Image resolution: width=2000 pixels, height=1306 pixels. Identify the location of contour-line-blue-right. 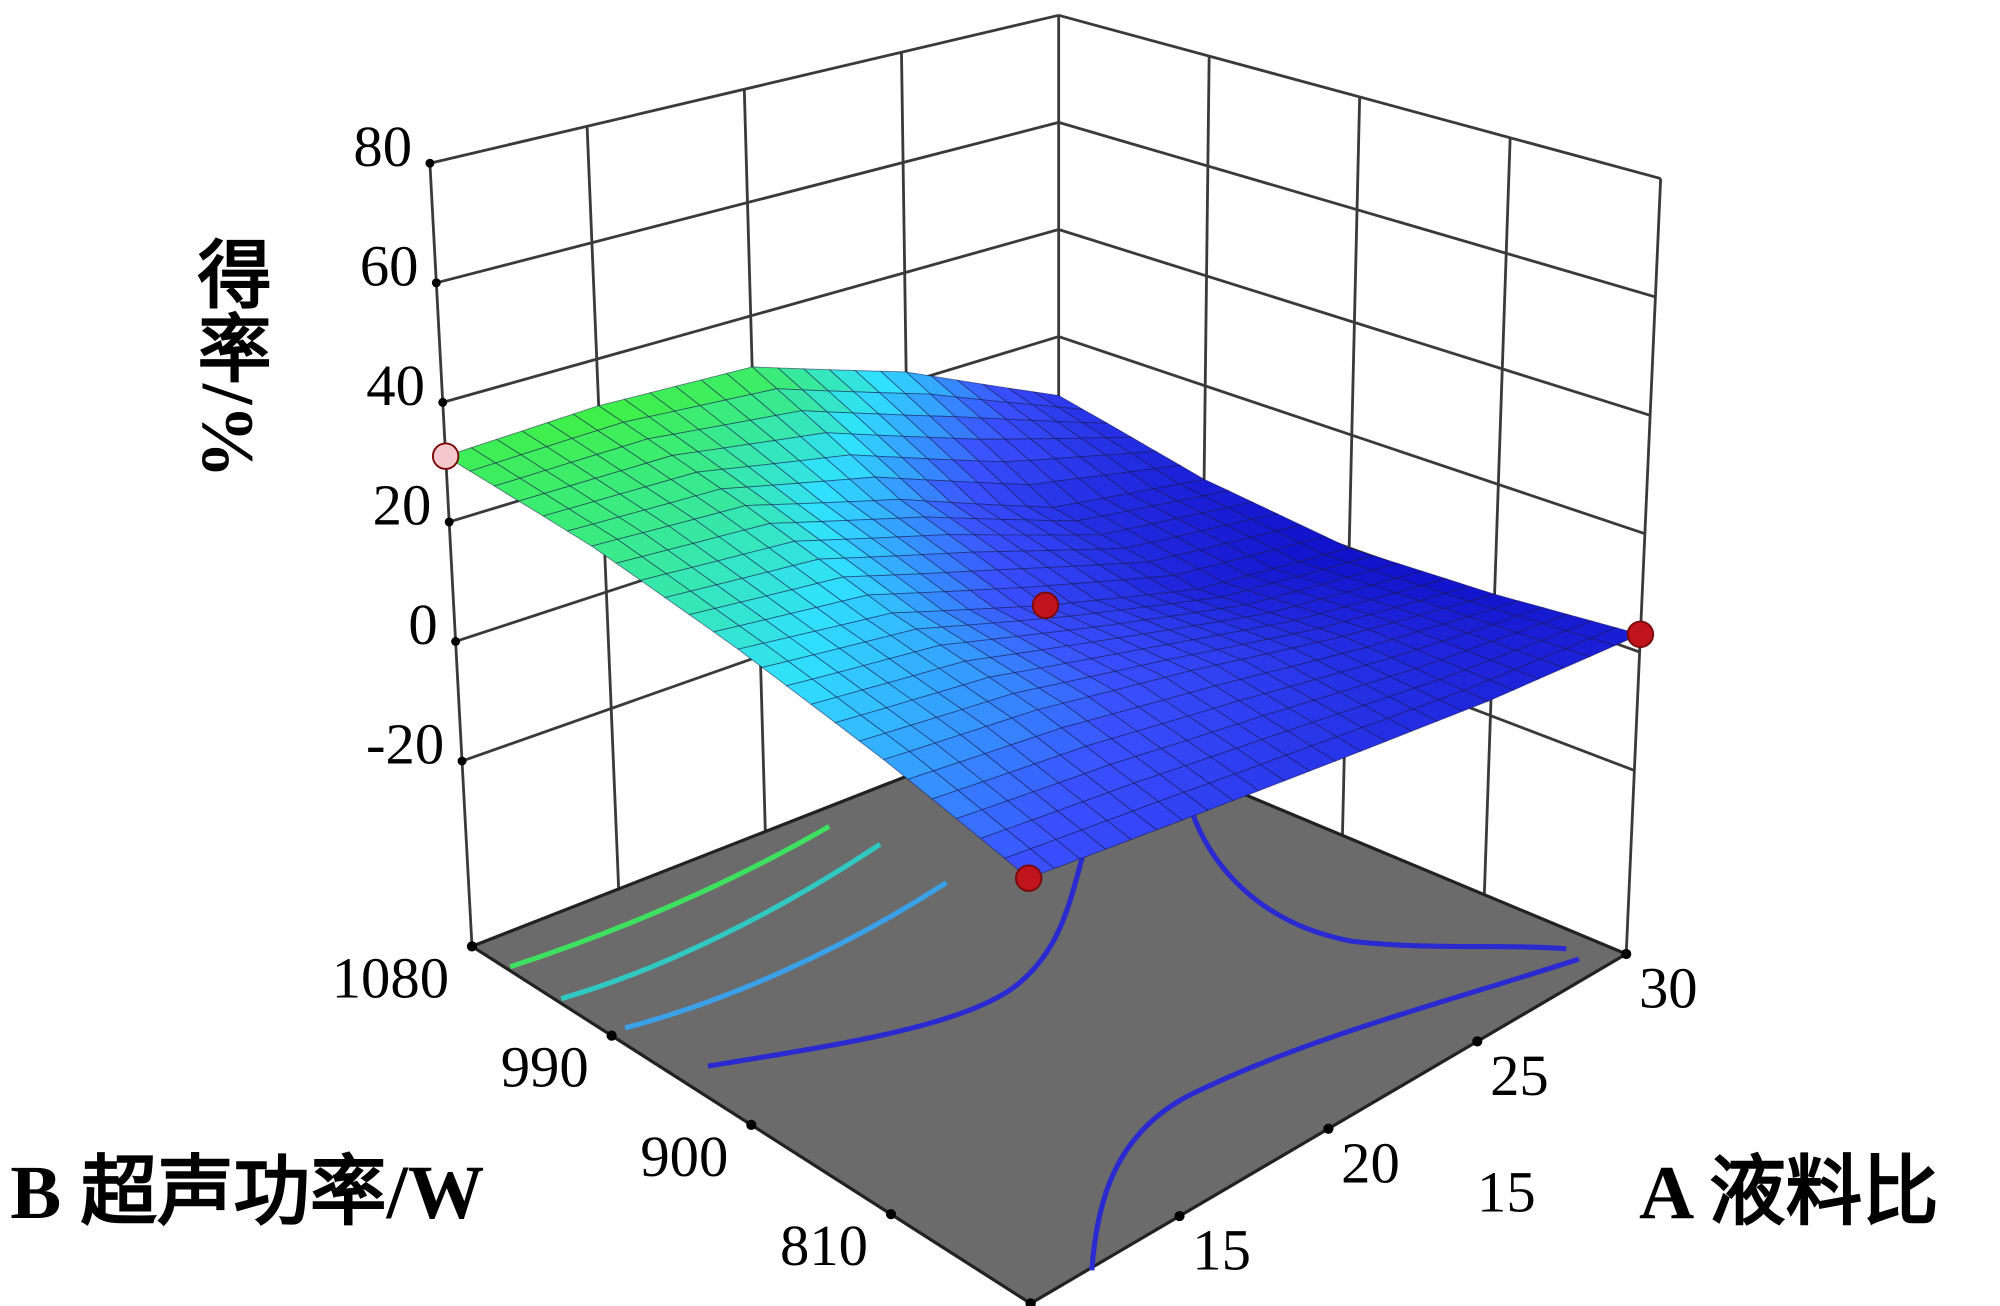
(1375, 872).